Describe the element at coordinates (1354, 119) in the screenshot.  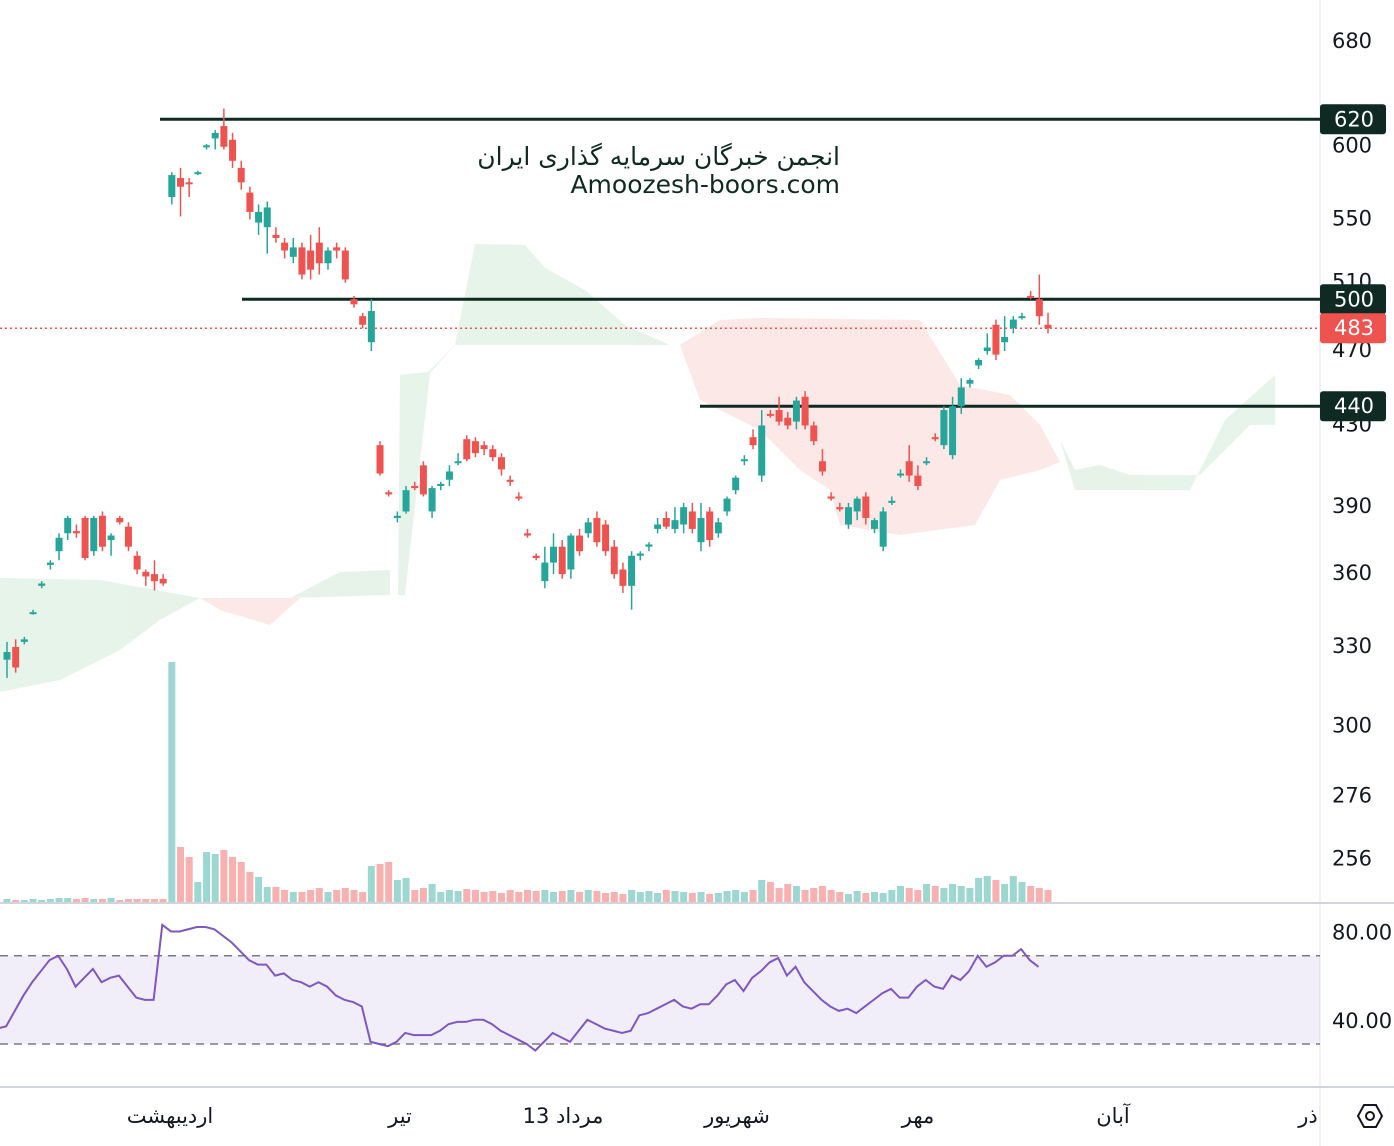
I see `level-label: 620` at that location.